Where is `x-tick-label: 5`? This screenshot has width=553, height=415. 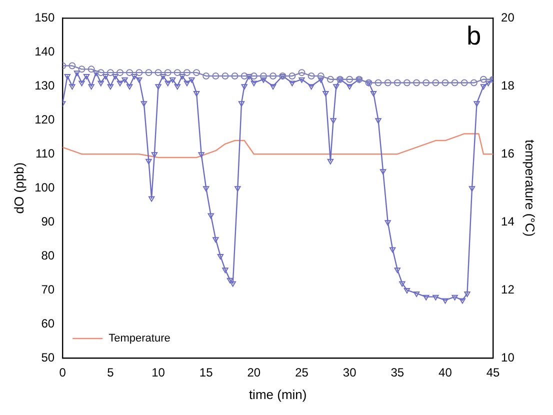 x-tick-label: 5 is located at coordinates (110, 373).